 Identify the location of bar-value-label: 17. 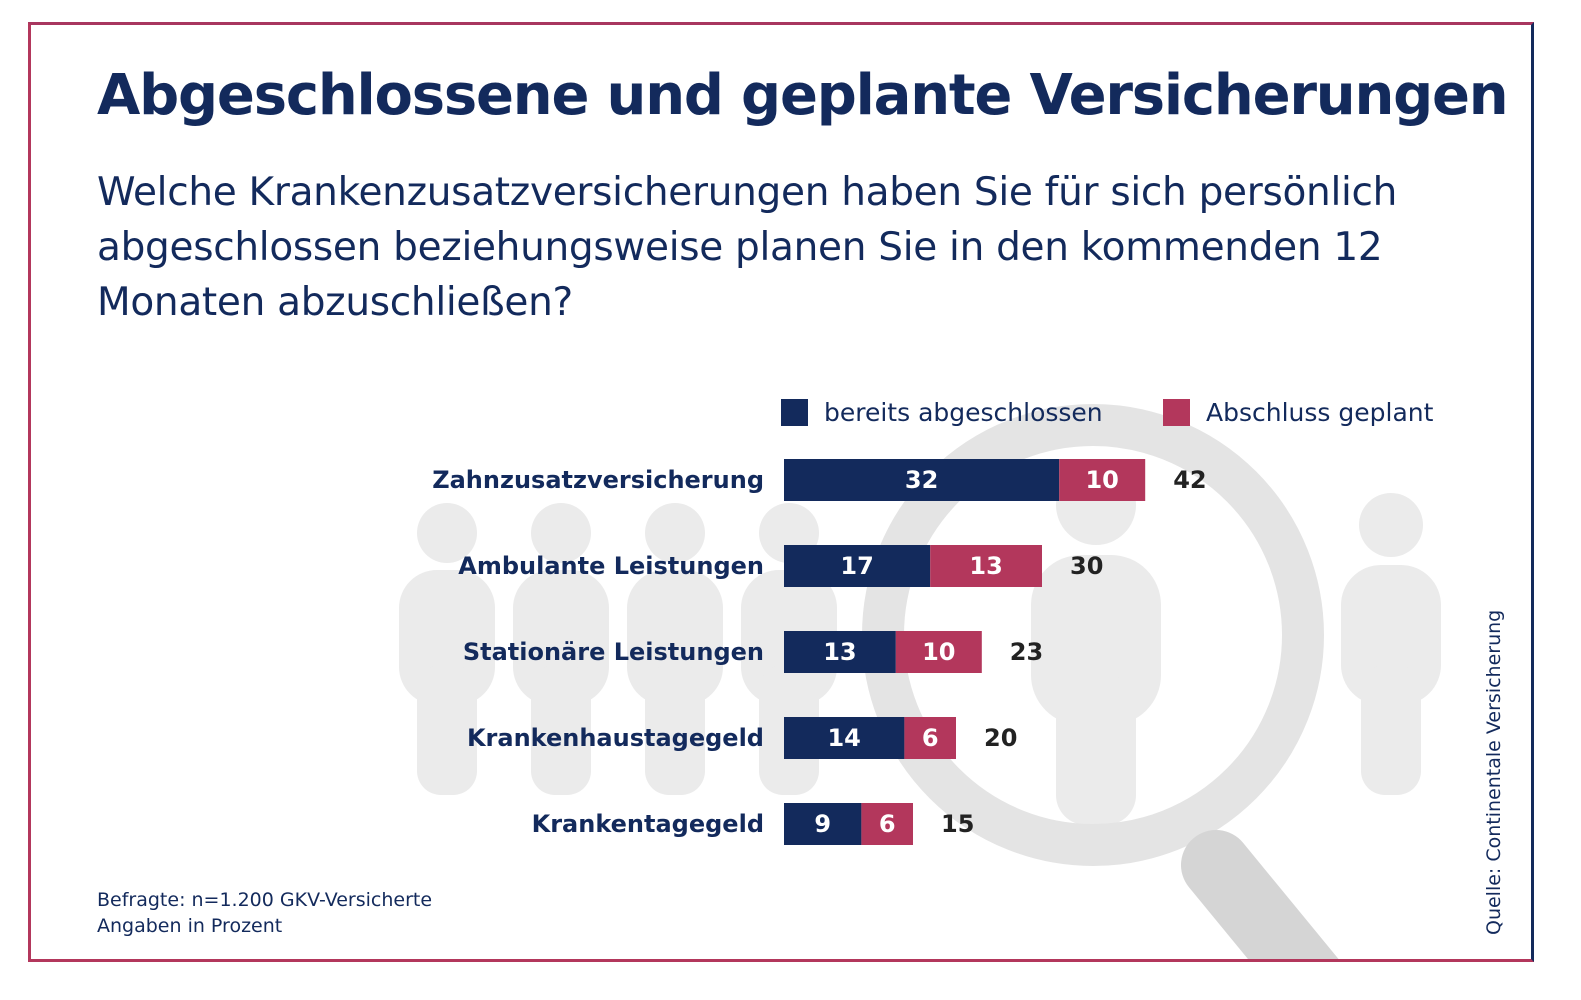
(856, 566).